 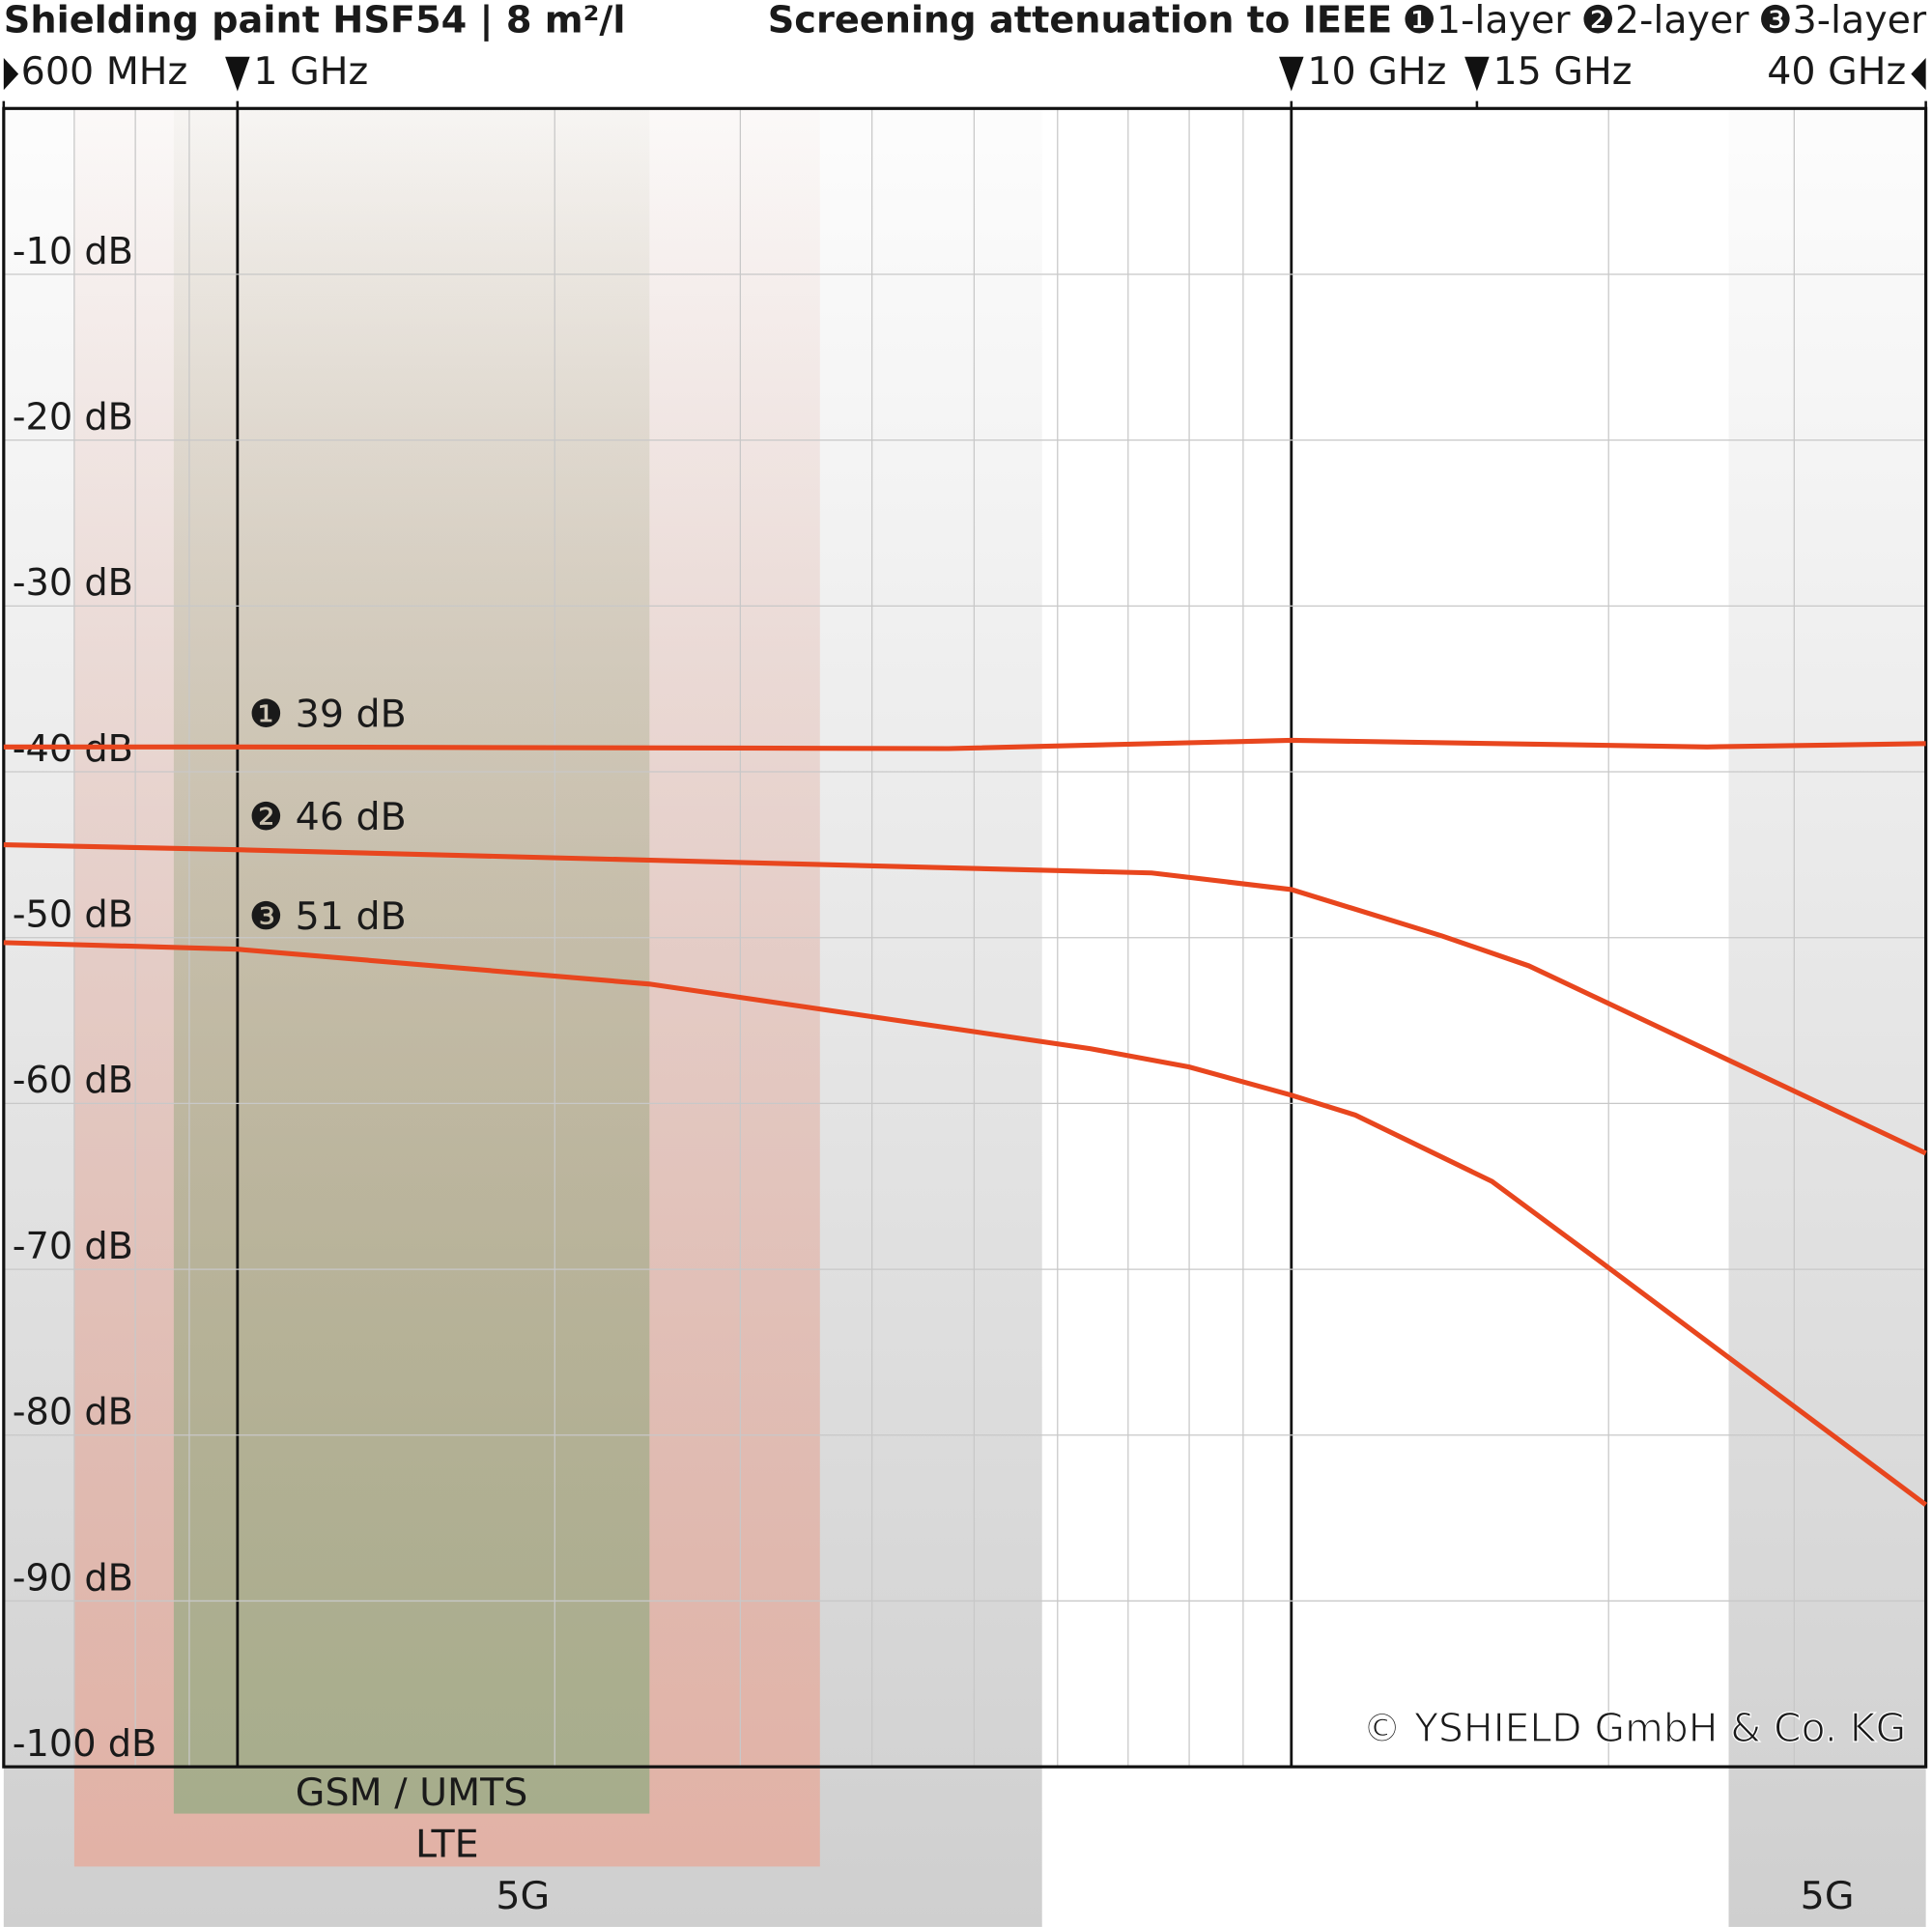 I want to click on x-tick-label: 600 MHz, so click(x=104, y=71).